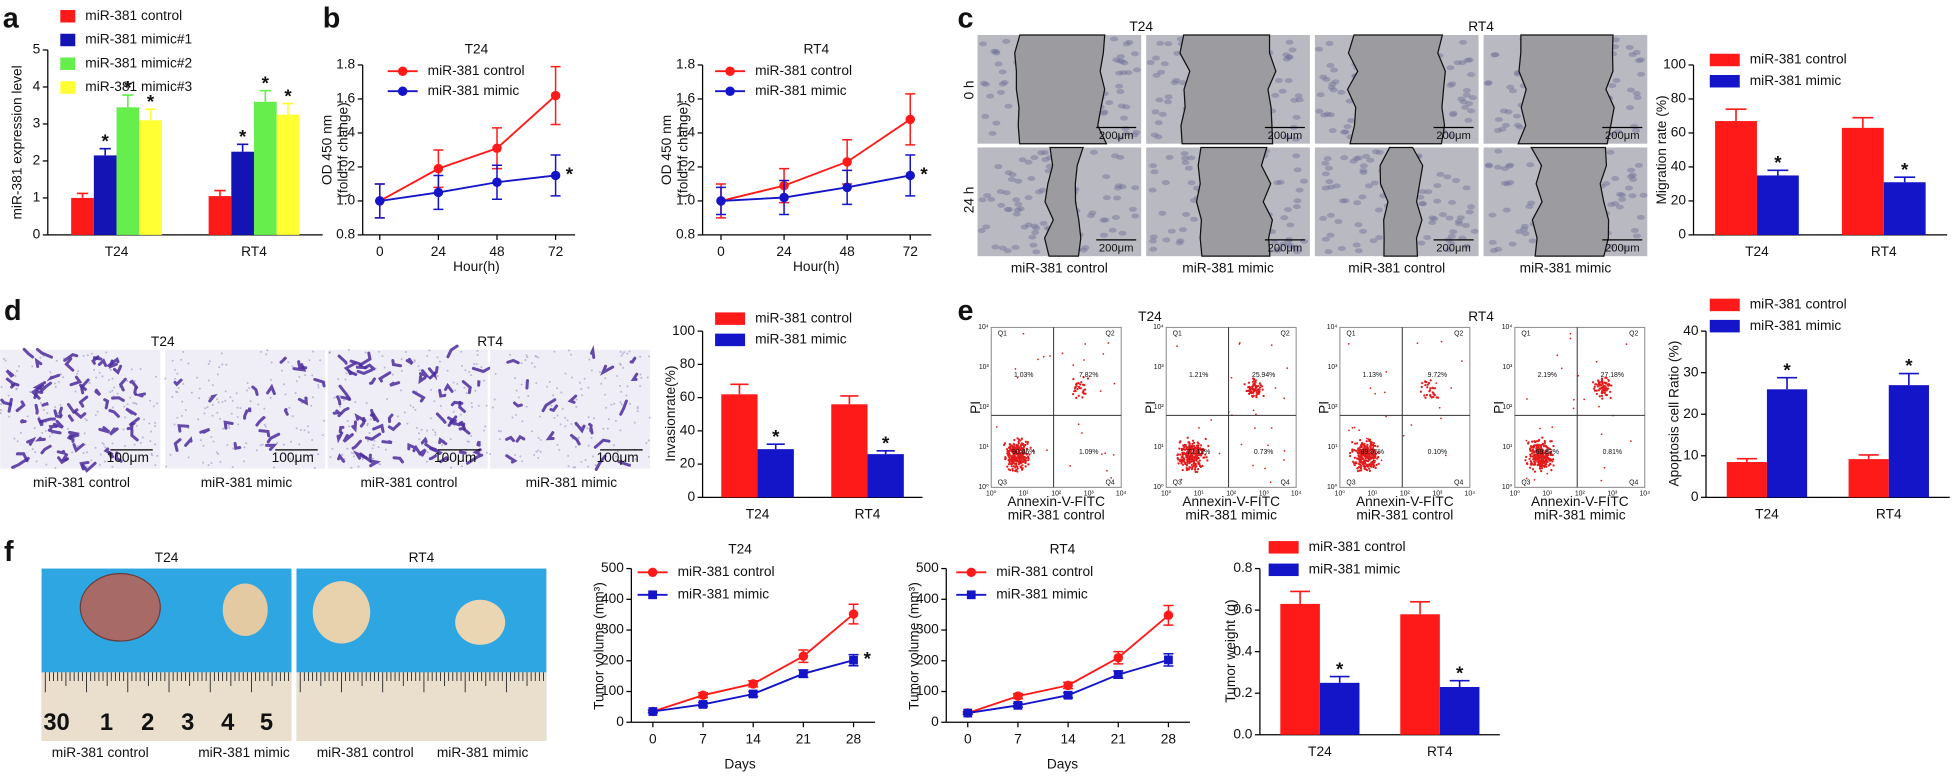  What do you see at coordinates (345, 132) in the screenshot?
I see `y-tick-label: 1.4` at bounding box center [345, 132].